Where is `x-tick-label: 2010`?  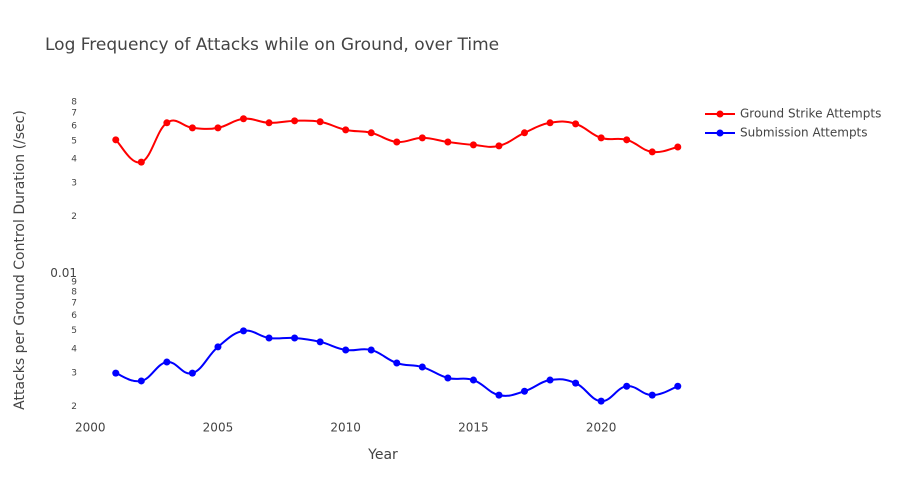 x-tick-label: 2010 is located at coordinates (345, 428).